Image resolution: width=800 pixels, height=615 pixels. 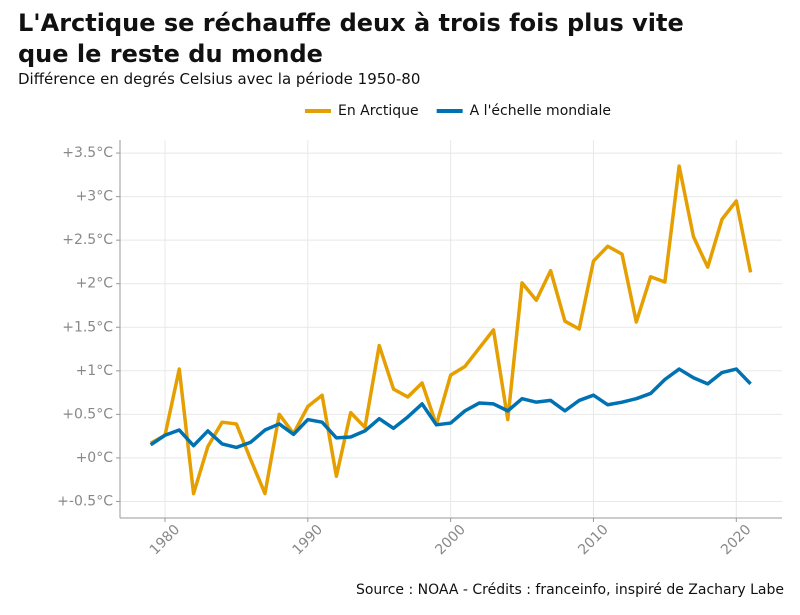 I want to click on x-tick-label: 2000, so click(x=450, y=540).